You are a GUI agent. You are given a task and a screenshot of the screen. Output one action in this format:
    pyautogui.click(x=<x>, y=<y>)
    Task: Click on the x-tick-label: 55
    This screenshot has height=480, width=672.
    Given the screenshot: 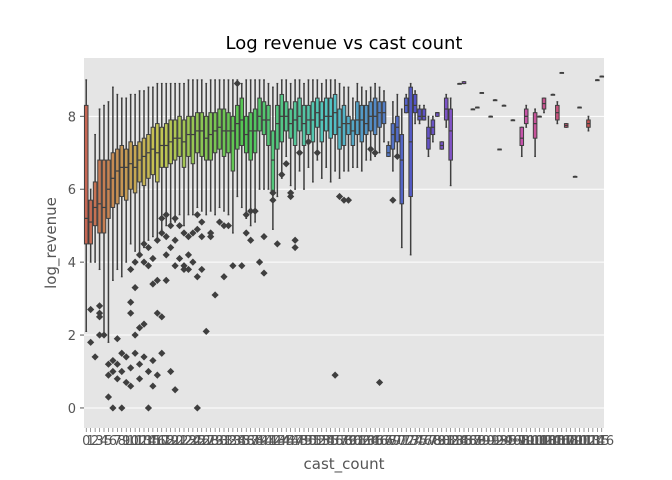 What is the action you would take?
    pyautogui.click(x=330, y=441)
    